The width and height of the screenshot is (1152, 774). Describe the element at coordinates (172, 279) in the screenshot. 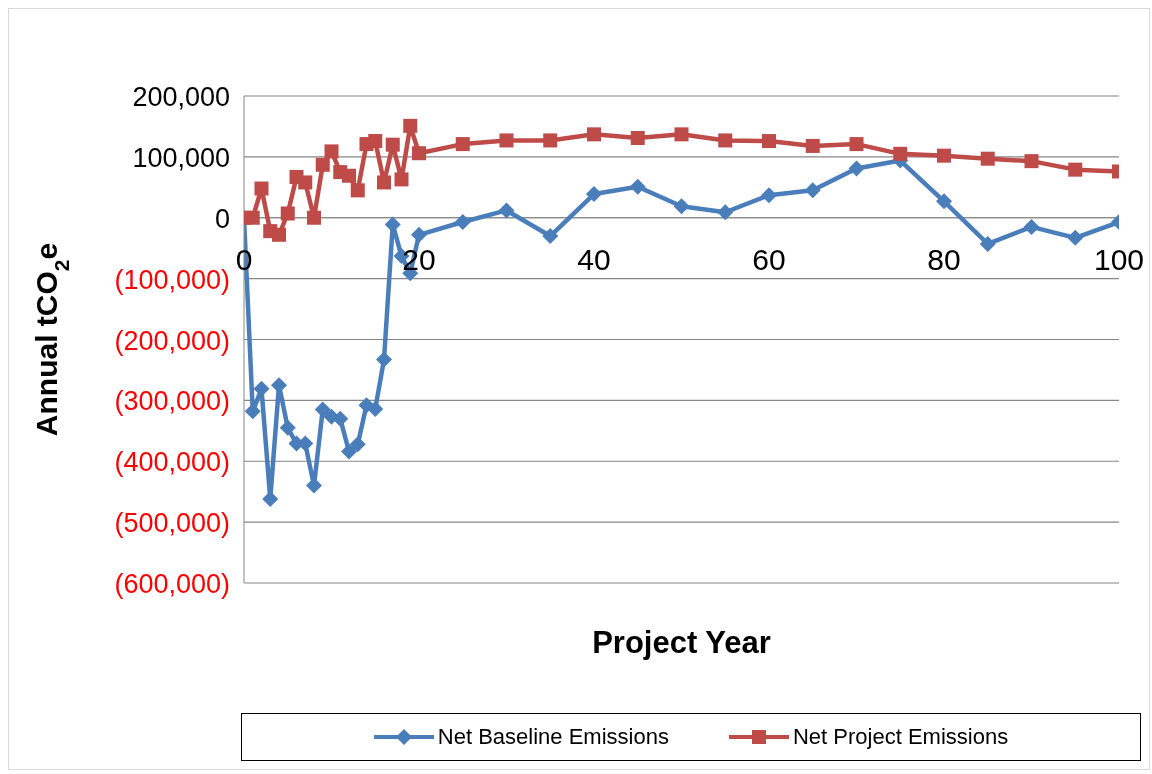

I see `y-tick-label: (100,000)` at that location.